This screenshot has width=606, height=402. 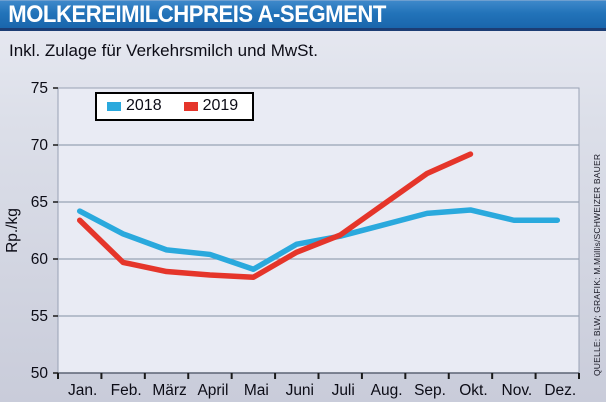 I want to click on page-title: MOLKEREIMILCHPREIS A-SEGMENT, so click(x=197, y=14).